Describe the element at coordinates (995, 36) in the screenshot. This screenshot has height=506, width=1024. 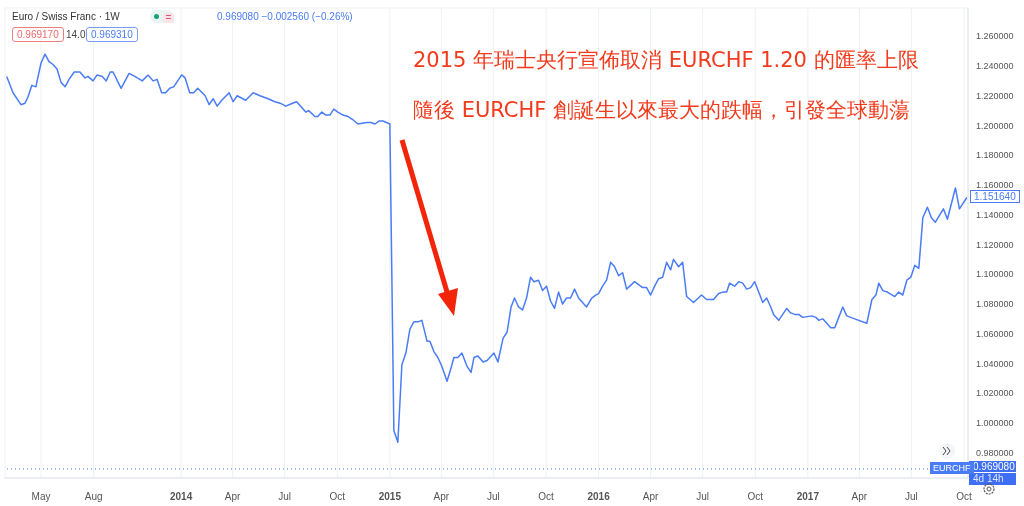
I see `y-tick-label: 1.260000` at that location.